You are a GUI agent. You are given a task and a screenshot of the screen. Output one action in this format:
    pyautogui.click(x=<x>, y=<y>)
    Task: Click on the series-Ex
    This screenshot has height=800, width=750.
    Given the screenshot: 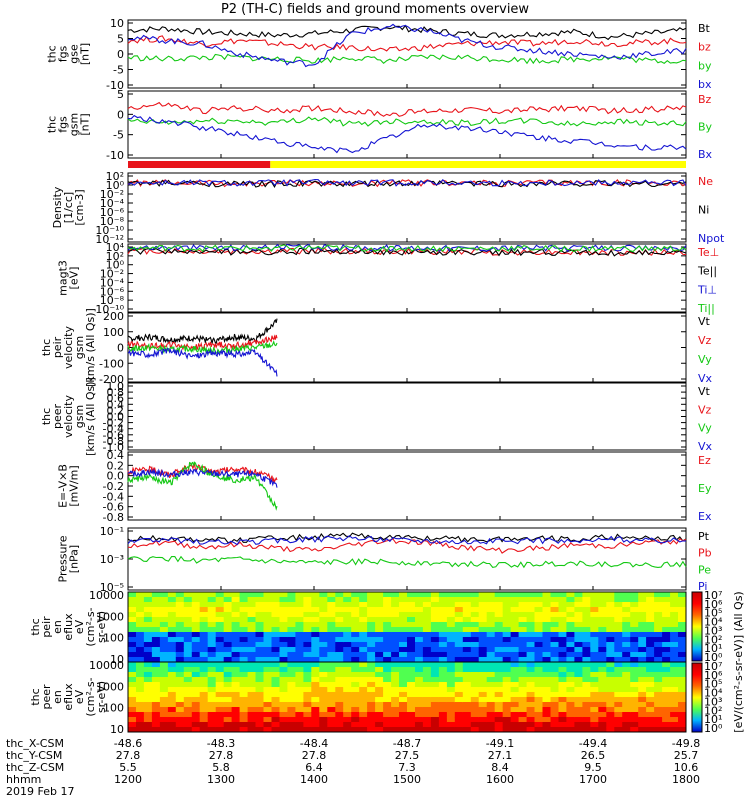 What is the action you would take?
    pyautogui.click(x=202, y=478)
    